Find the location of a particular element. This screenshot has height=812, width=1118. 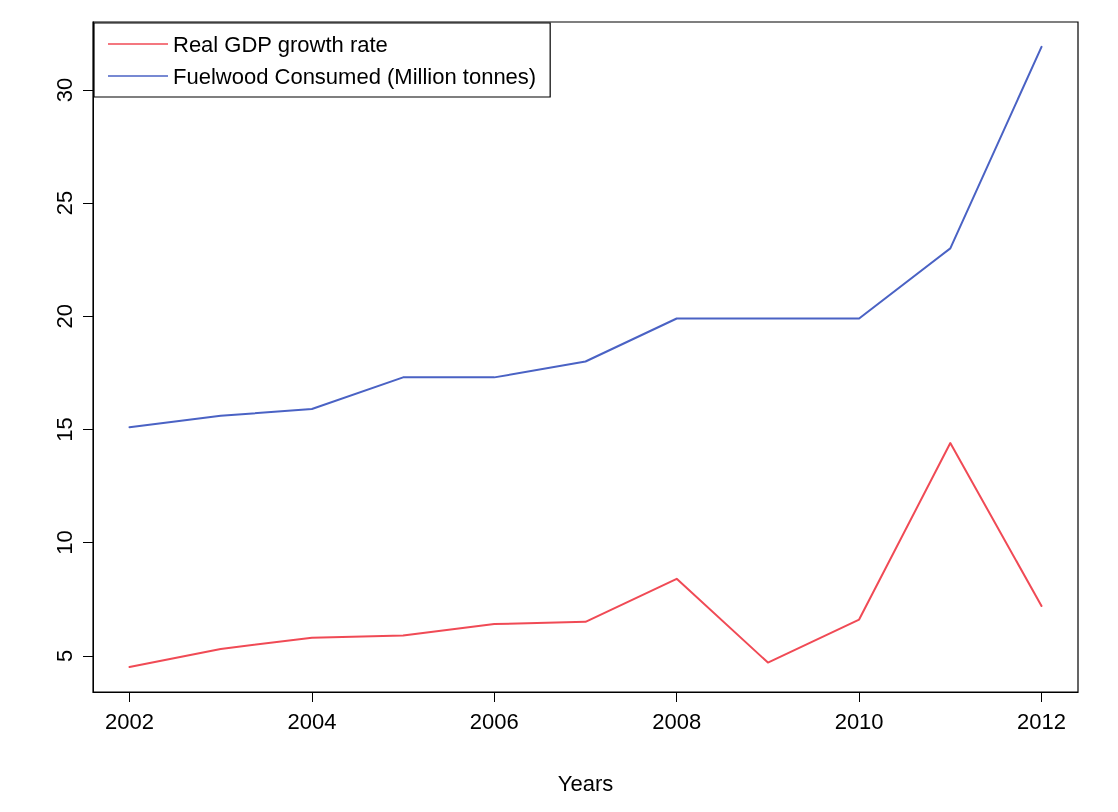

y-tick-label: 15 is located at coordinates (64, 429).